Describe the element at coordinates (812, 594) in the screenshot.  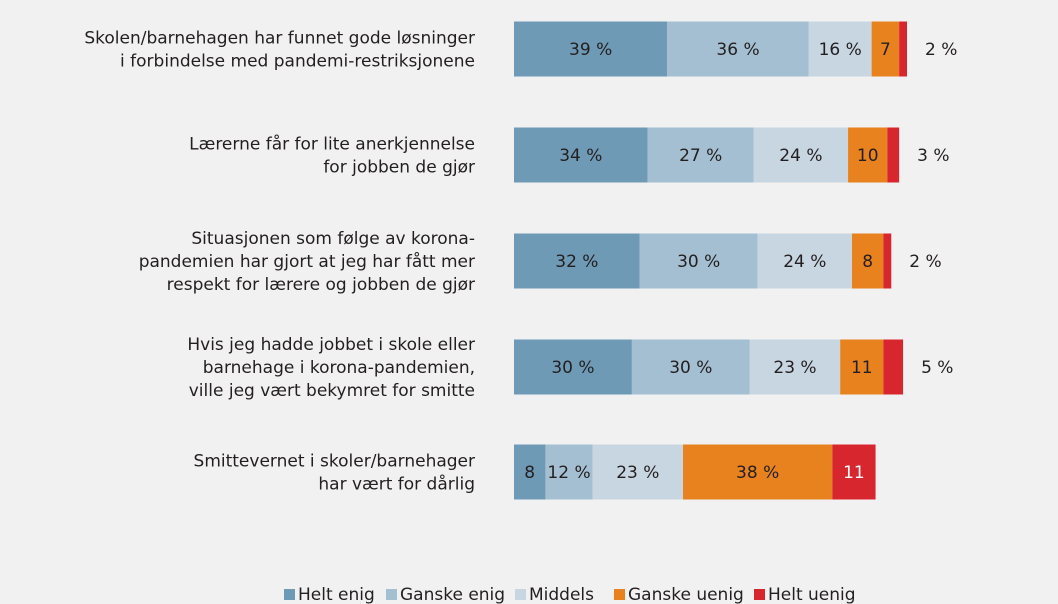
I see `legend-label: Helt uenig` at that location.